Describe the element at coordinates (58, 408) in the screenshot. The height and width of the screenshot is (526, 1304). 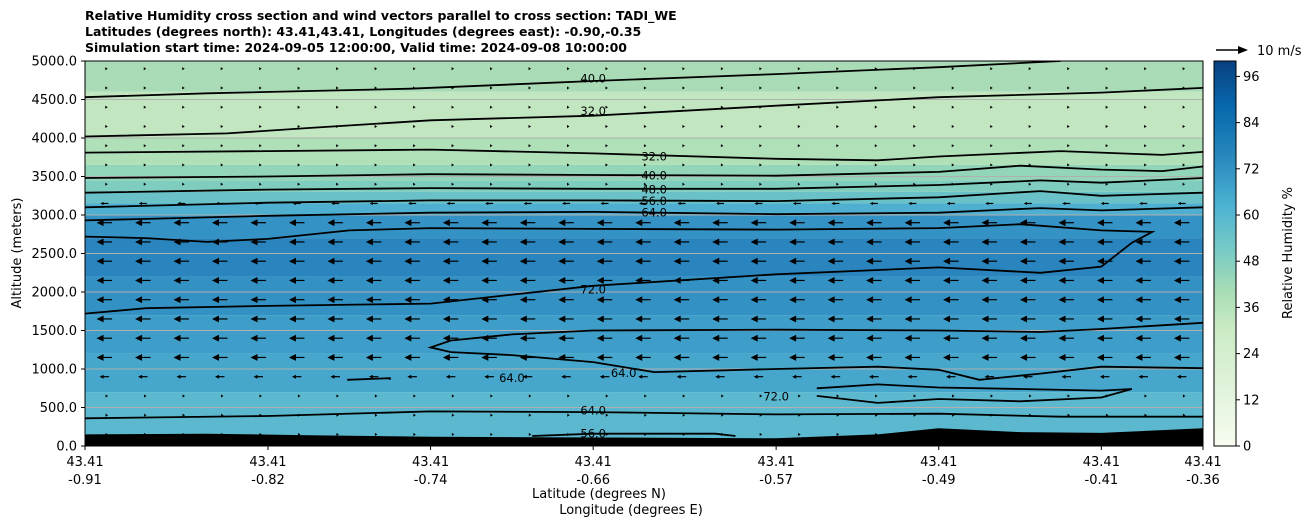
I see `y-tick-label: 500.0` at that location.